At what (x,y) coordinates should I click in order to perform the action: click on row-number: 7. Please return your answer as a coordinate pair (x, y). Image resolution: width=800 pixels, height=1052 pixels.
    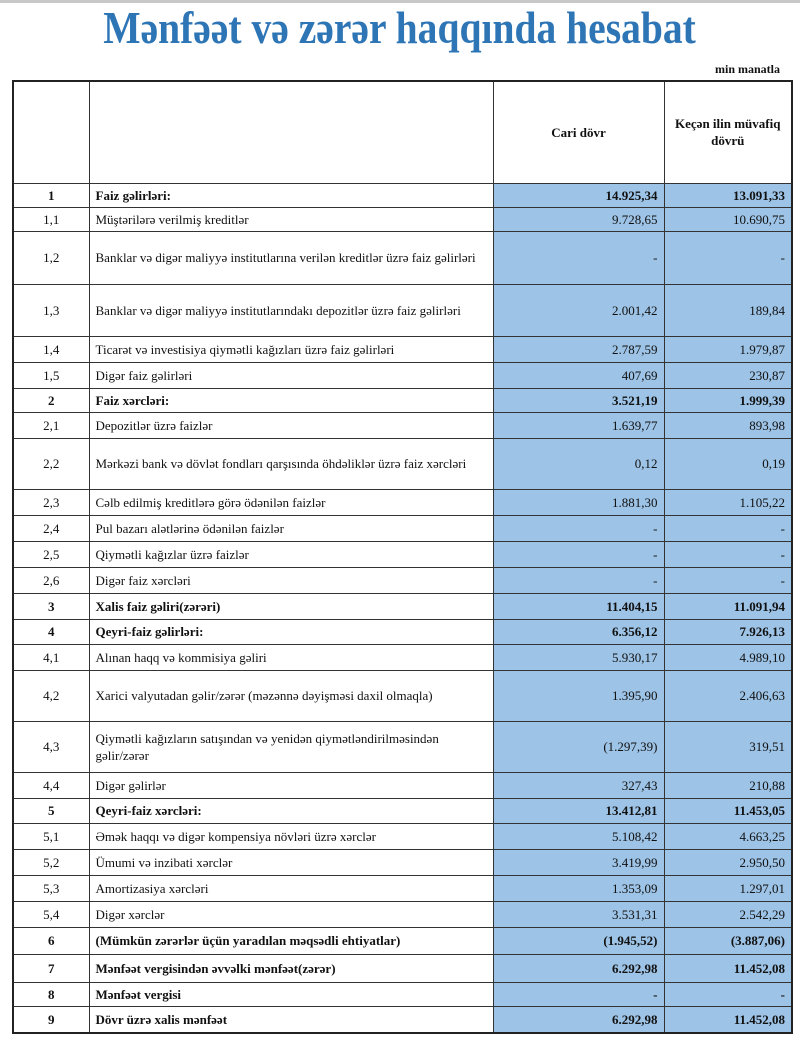
    Looking at the image, I should click on (51, 968).